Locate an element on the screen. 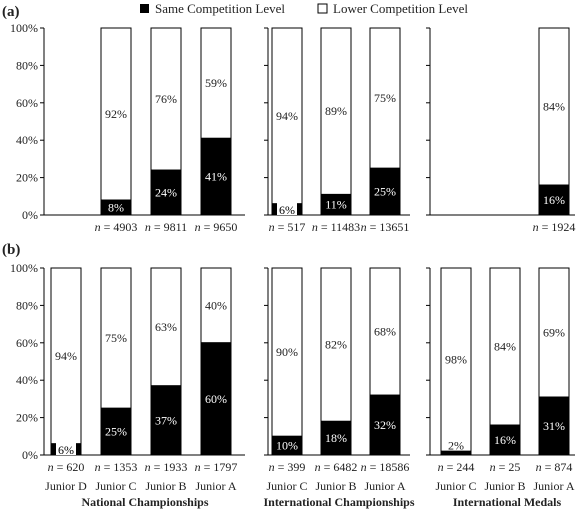  n-label: n = 620 is located at coordinates (66, 467).